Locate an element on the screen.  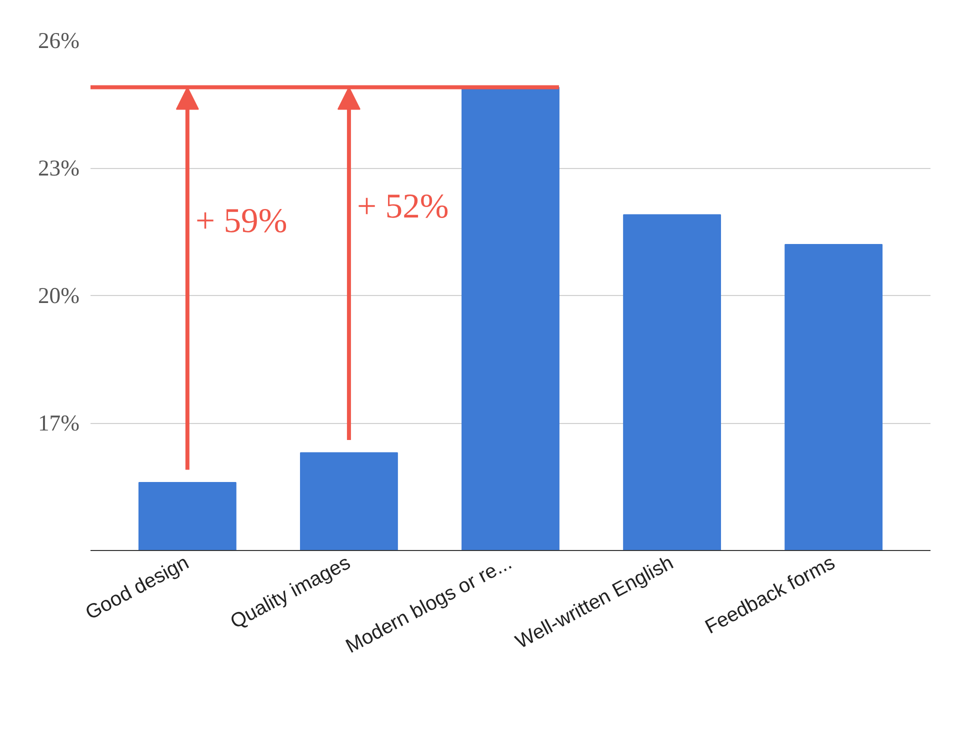
y-tick-label: 23% is located at coordinates (59, 168).